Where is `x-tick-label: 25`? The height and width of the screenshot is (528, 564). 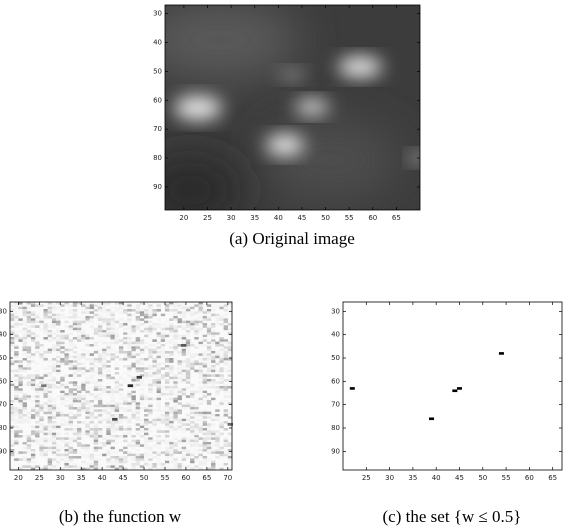
x-tick-label: 25 is located at coordinates (39, 478).